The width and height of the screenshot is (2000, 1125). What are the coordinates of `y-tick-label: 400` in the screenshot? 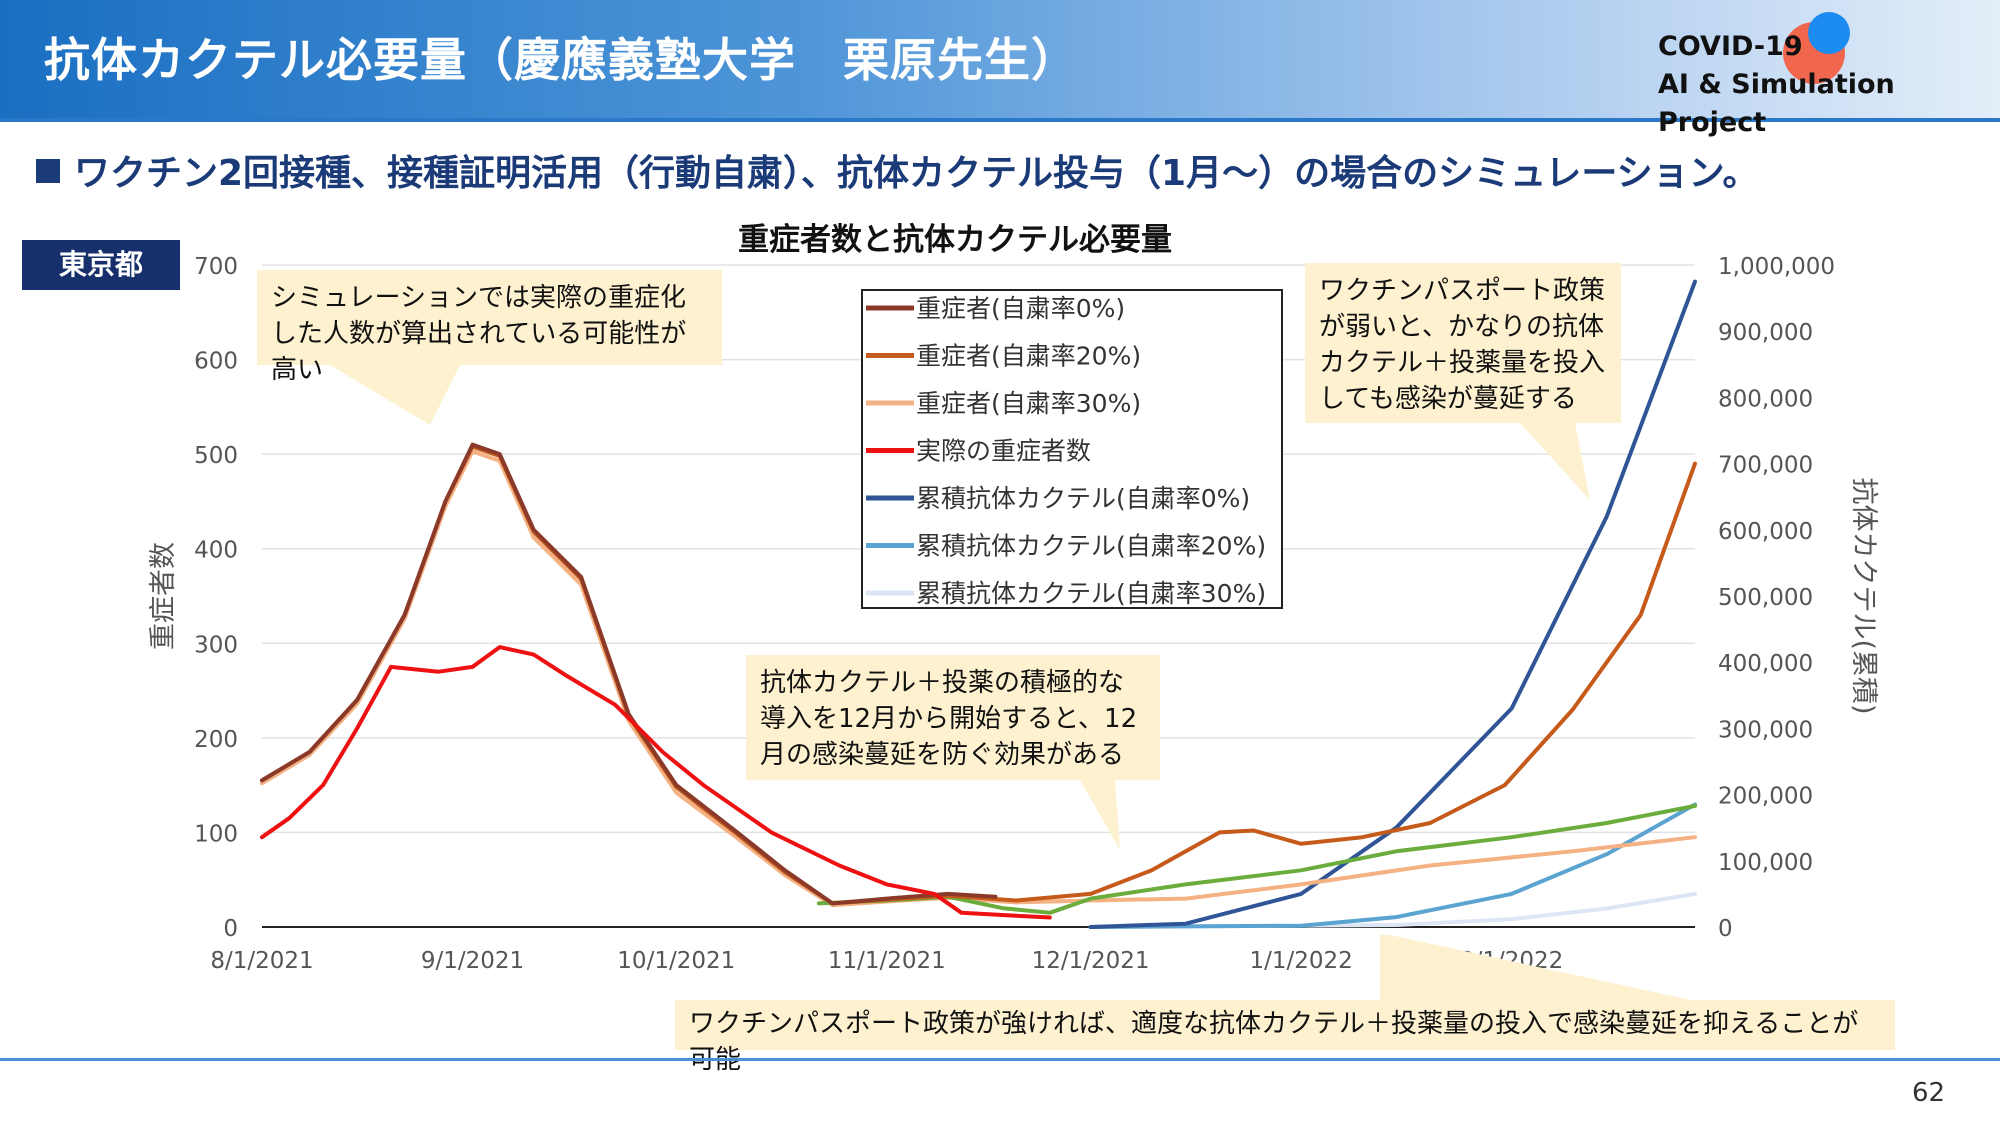 It's located at (216, 551).